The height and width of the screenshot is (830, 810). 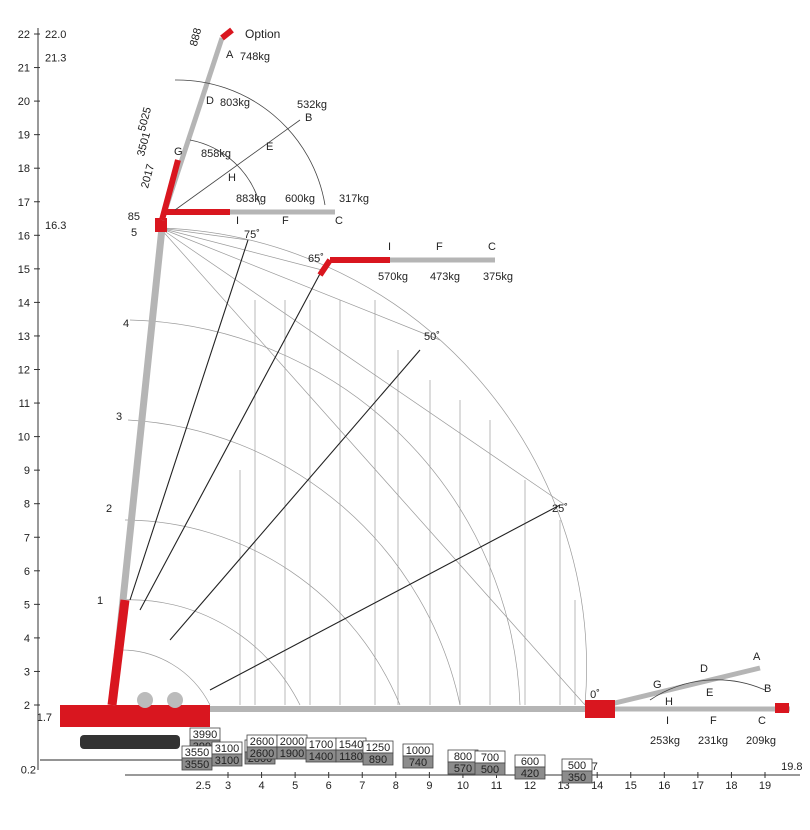 What do you see at coordinates (252, 235) in the screenshot?
I see `angle-label: 75˚` at bounding box center [252, 235].